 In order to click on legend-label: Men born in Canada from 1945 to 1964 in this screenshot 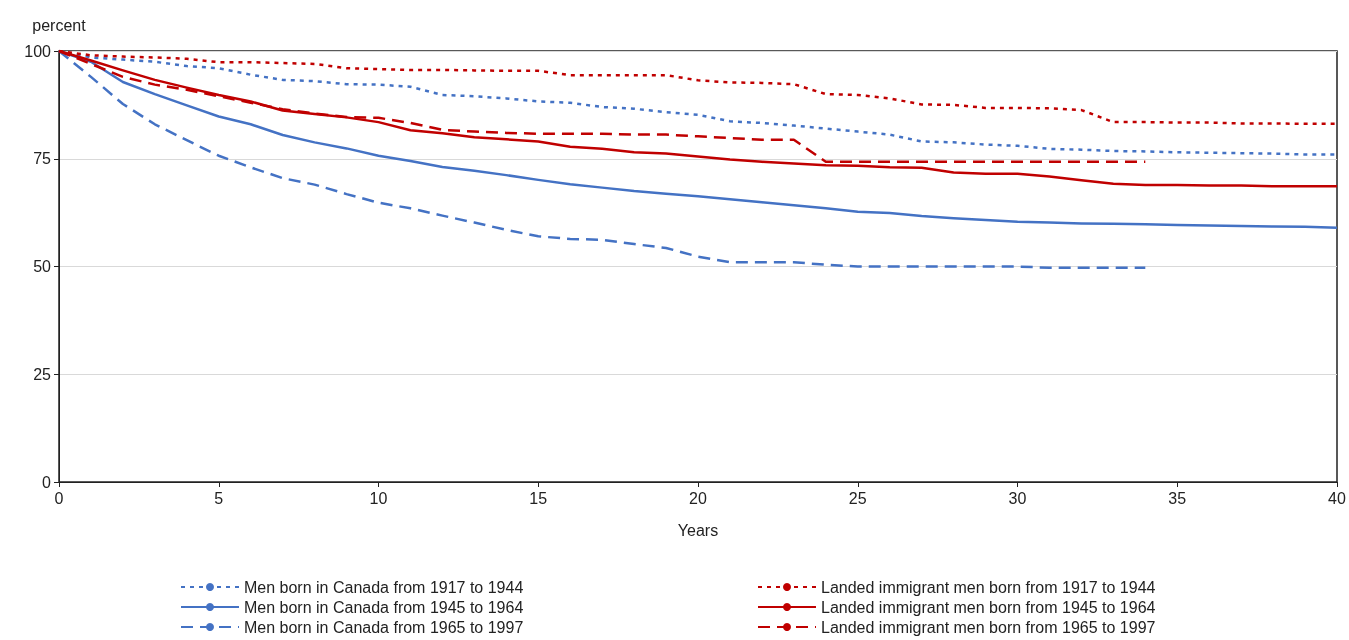, I will do `click(384, 607)`.